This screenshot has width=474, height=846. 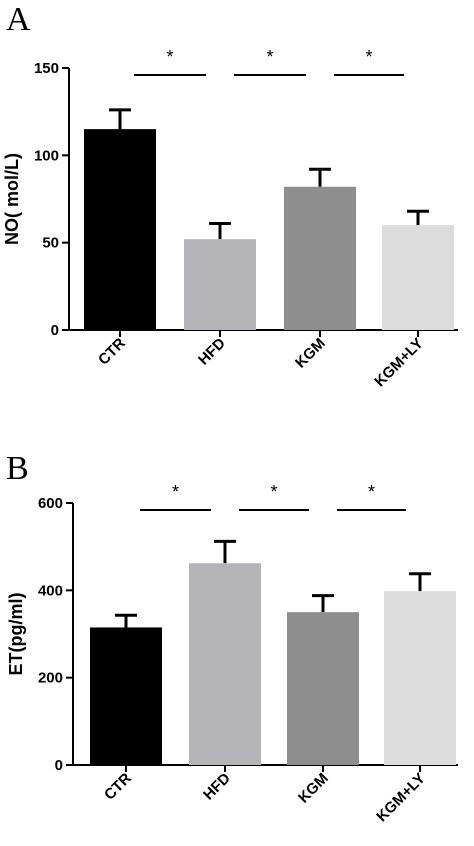 What do you see at coordinates (16, 634) in the screenshot?
I see `y-axis-label: ET(pg/ml)` at bounding box center [16, 634].